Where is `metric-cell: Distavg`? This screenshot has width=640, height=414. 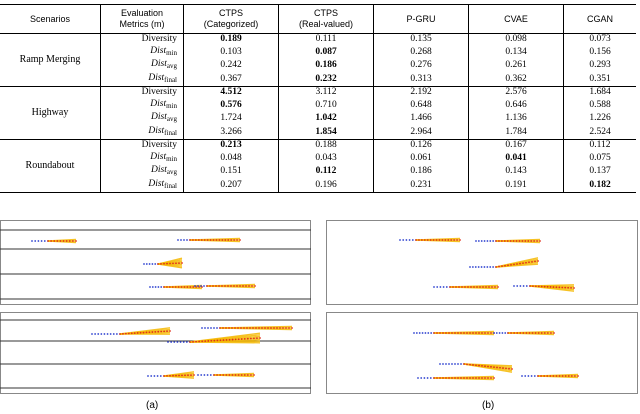 metric-cell: Distavg is located at coordinates (142, 172).